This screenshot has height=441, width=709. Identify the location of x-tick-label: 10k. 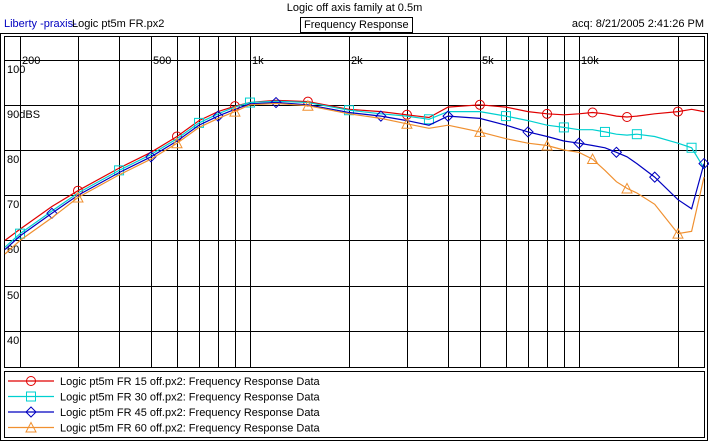
(590, 61).